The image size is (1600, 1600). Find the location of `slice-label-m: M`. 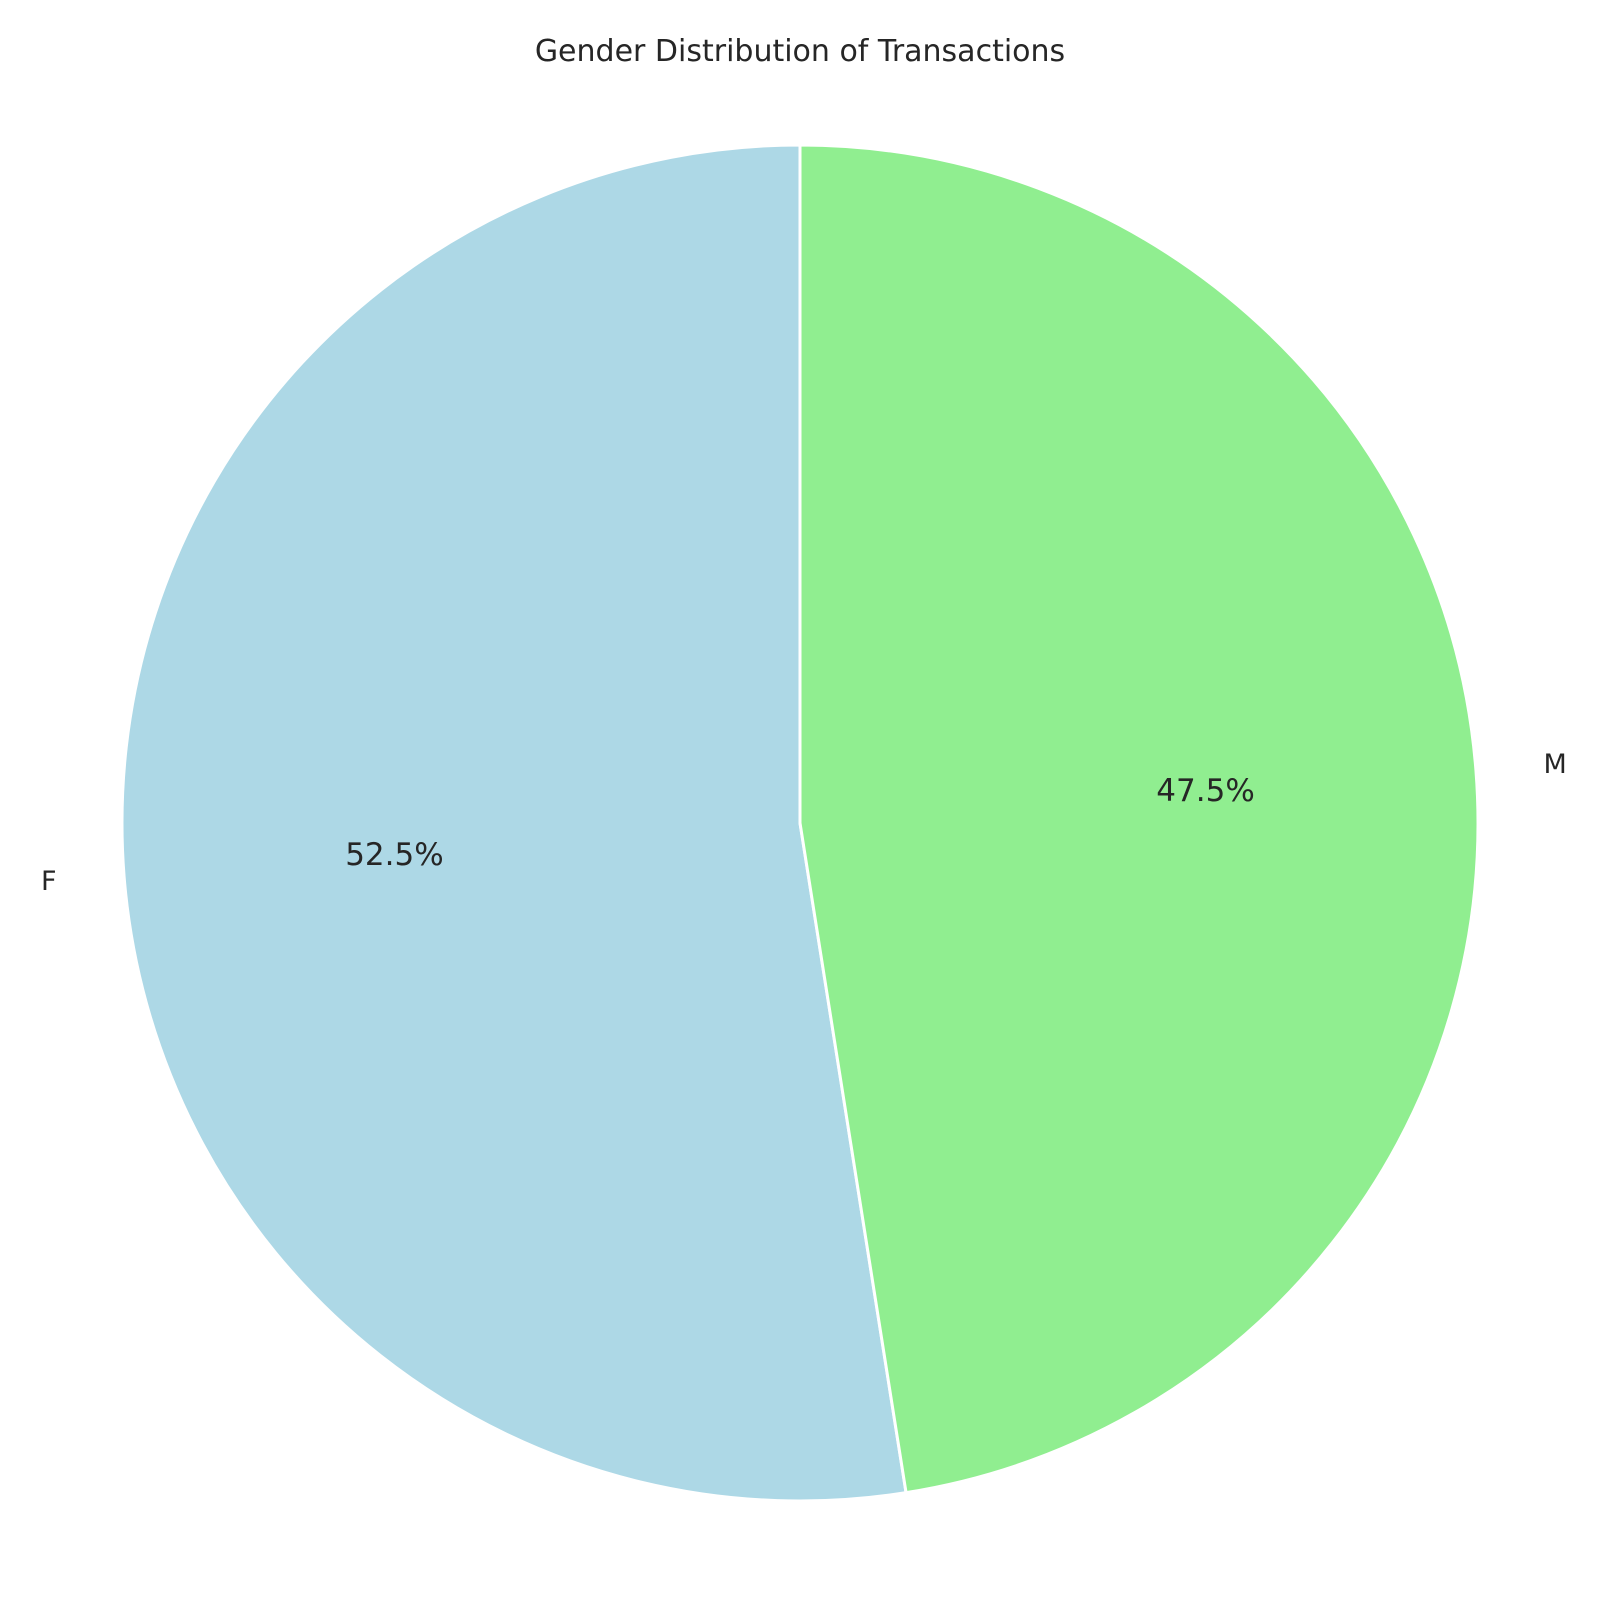

slice-label-m: M is located at coordinates (1555, 764).